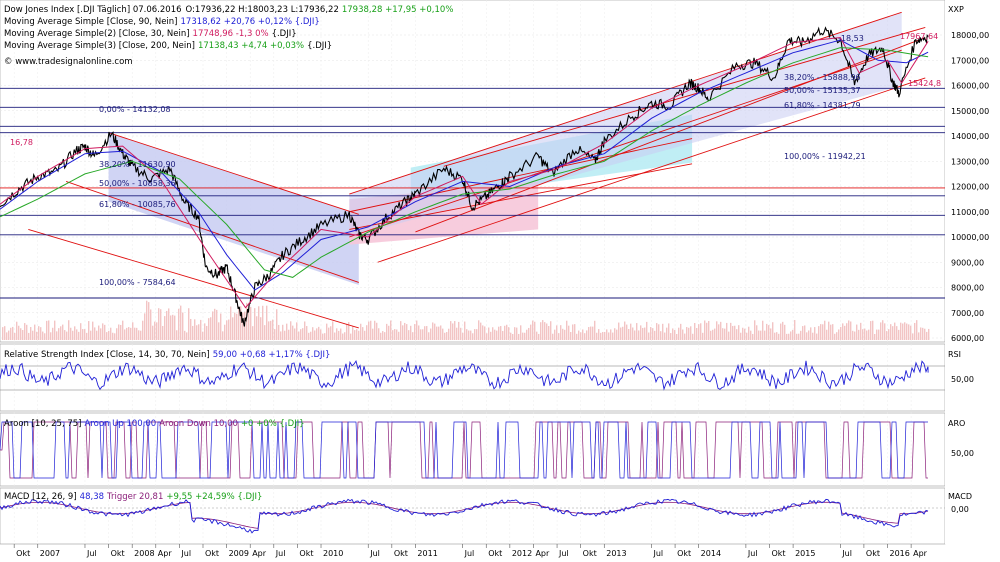  I want to click on x-tick-label: 2011, so click(427, 553).